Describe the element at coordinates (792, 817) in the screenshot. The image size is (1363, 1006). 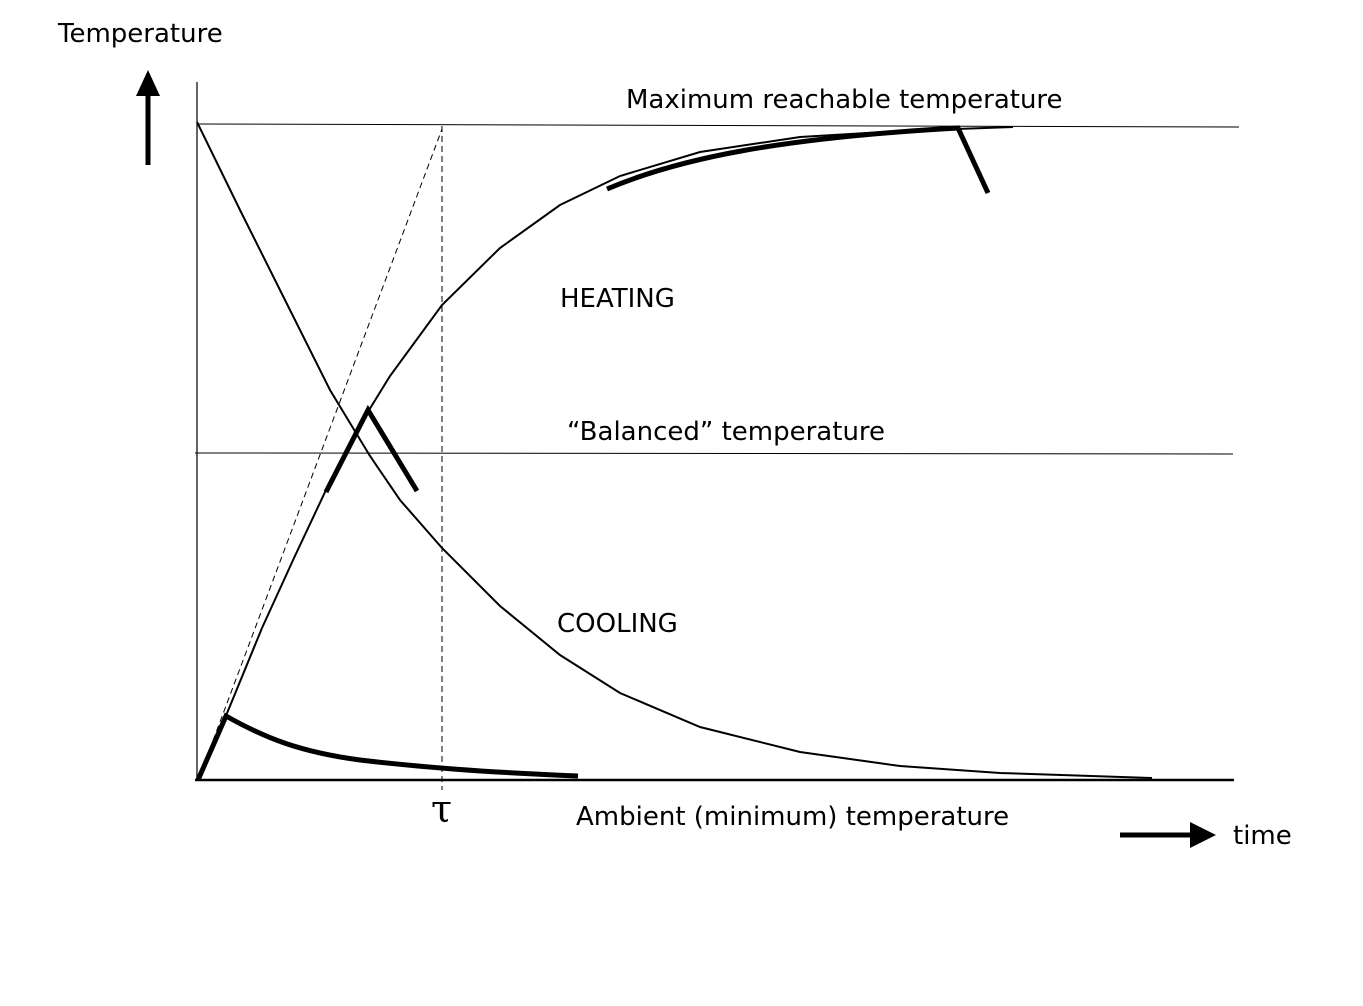
I see `ambient-temperature-label: Ambient (minimum) temperature` at that location.